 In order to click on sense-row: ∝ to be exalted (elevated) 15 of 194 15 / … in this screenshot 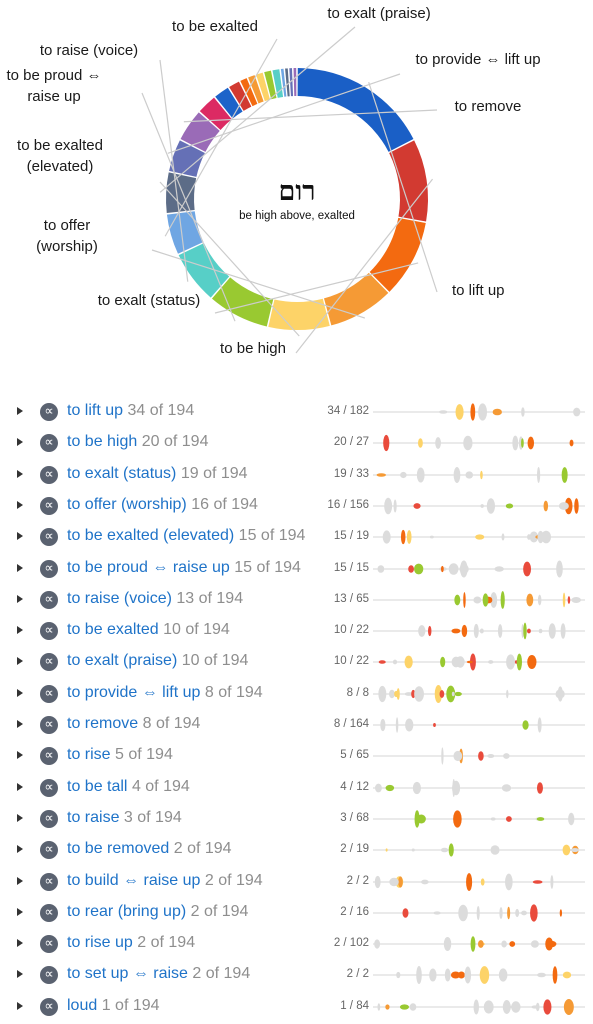, I will do `click(296, 536)`.